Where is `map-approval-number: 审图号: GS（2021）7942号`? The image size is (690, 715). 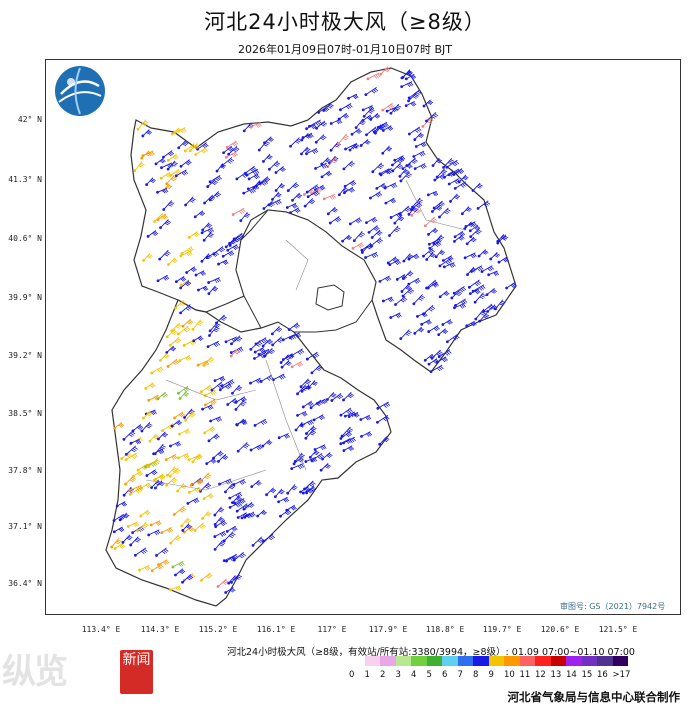
map-approval-number: 审图号: GS（2021）7942号 is located at coordinates (613, 606).